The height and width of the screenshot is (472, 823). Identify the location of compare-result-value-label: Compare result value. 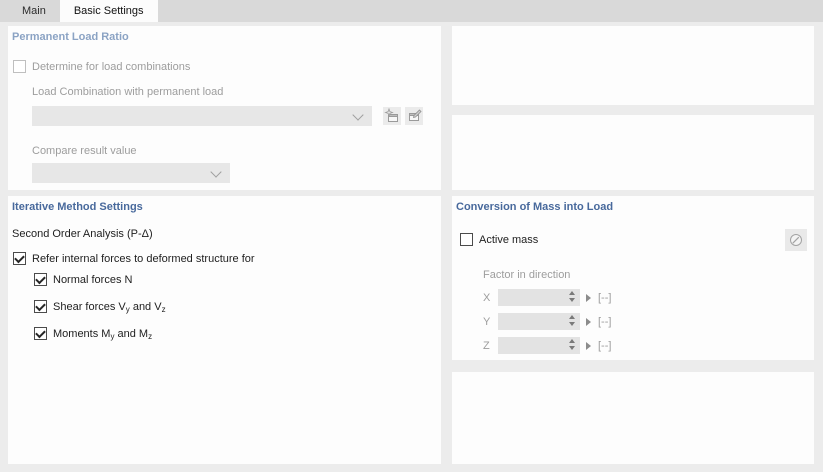
(84, 151).